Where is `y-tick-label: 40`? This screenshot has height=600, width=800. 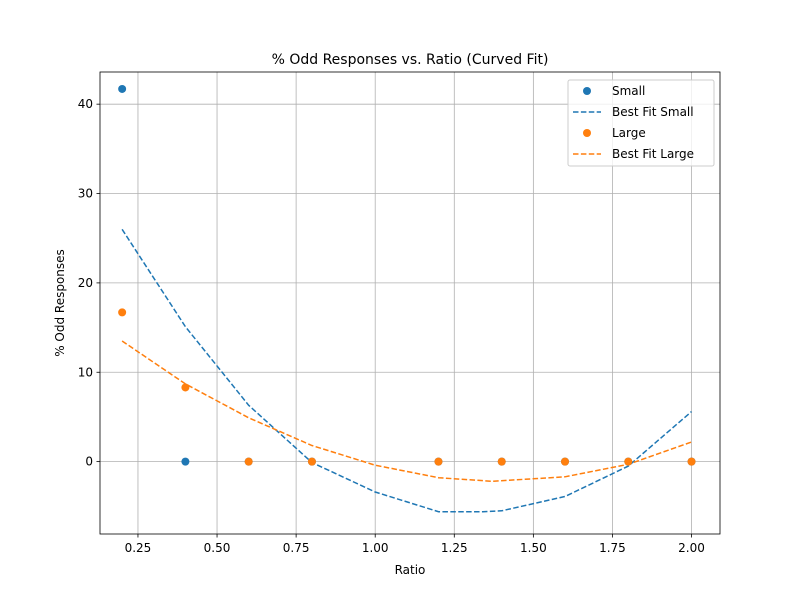 y-tick-label: 40 is located at coordinates (85, 104).